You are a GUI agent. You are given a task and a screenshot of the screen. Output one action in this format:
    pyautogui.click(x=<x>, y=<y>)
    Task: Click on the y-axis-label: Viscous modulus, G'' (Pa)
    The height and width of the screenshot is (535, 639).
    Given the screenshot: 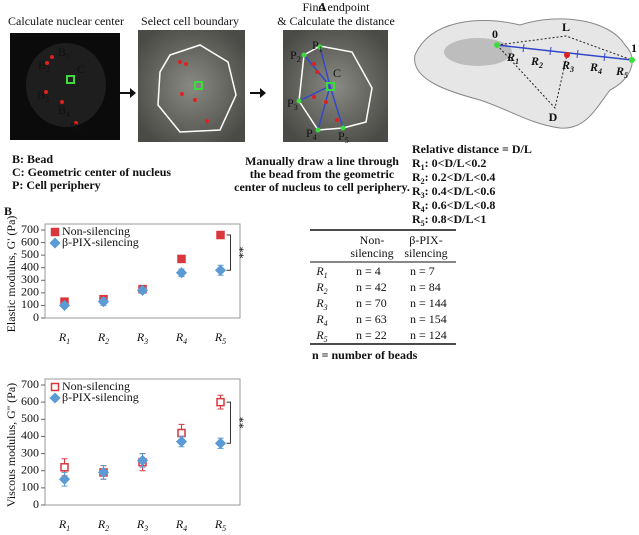 What is the action you would take?
    pyautogui.click(x=11, y=445)
    